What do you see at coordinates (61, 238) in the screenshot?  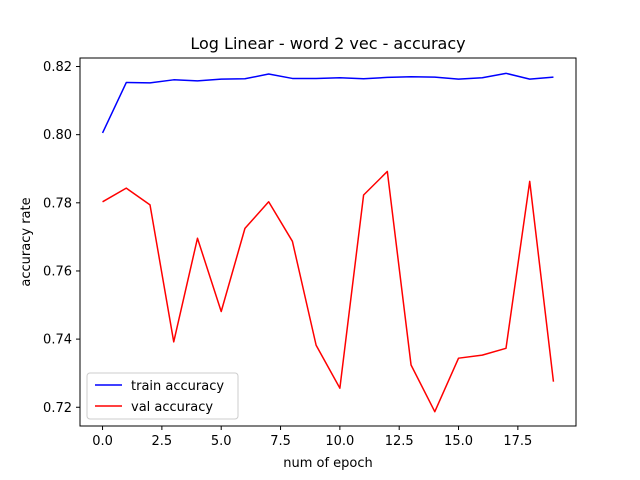 I see `y-axis: 0.72 0.74 0.76 0.78 0.80 0.82` at bounding box center [61, 238].